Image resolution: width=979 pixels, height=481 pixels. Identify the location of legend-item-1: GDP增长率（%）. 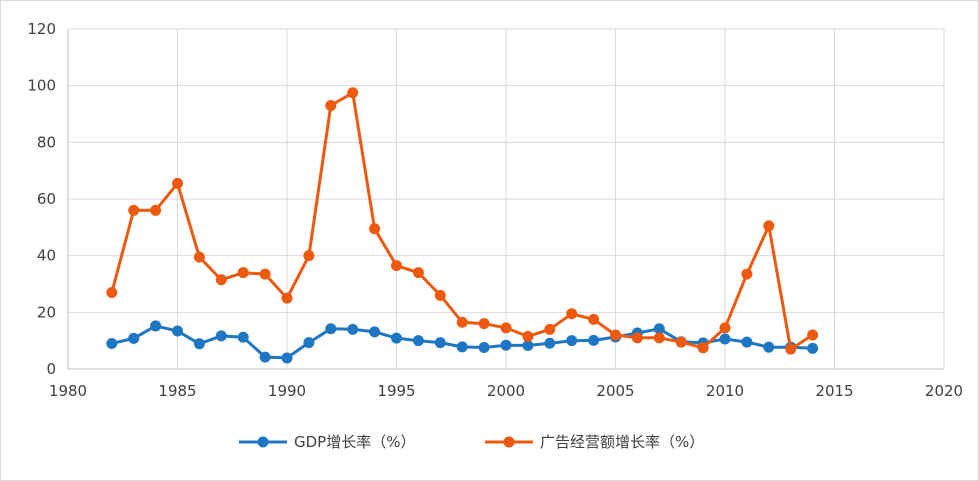
(327, 442).